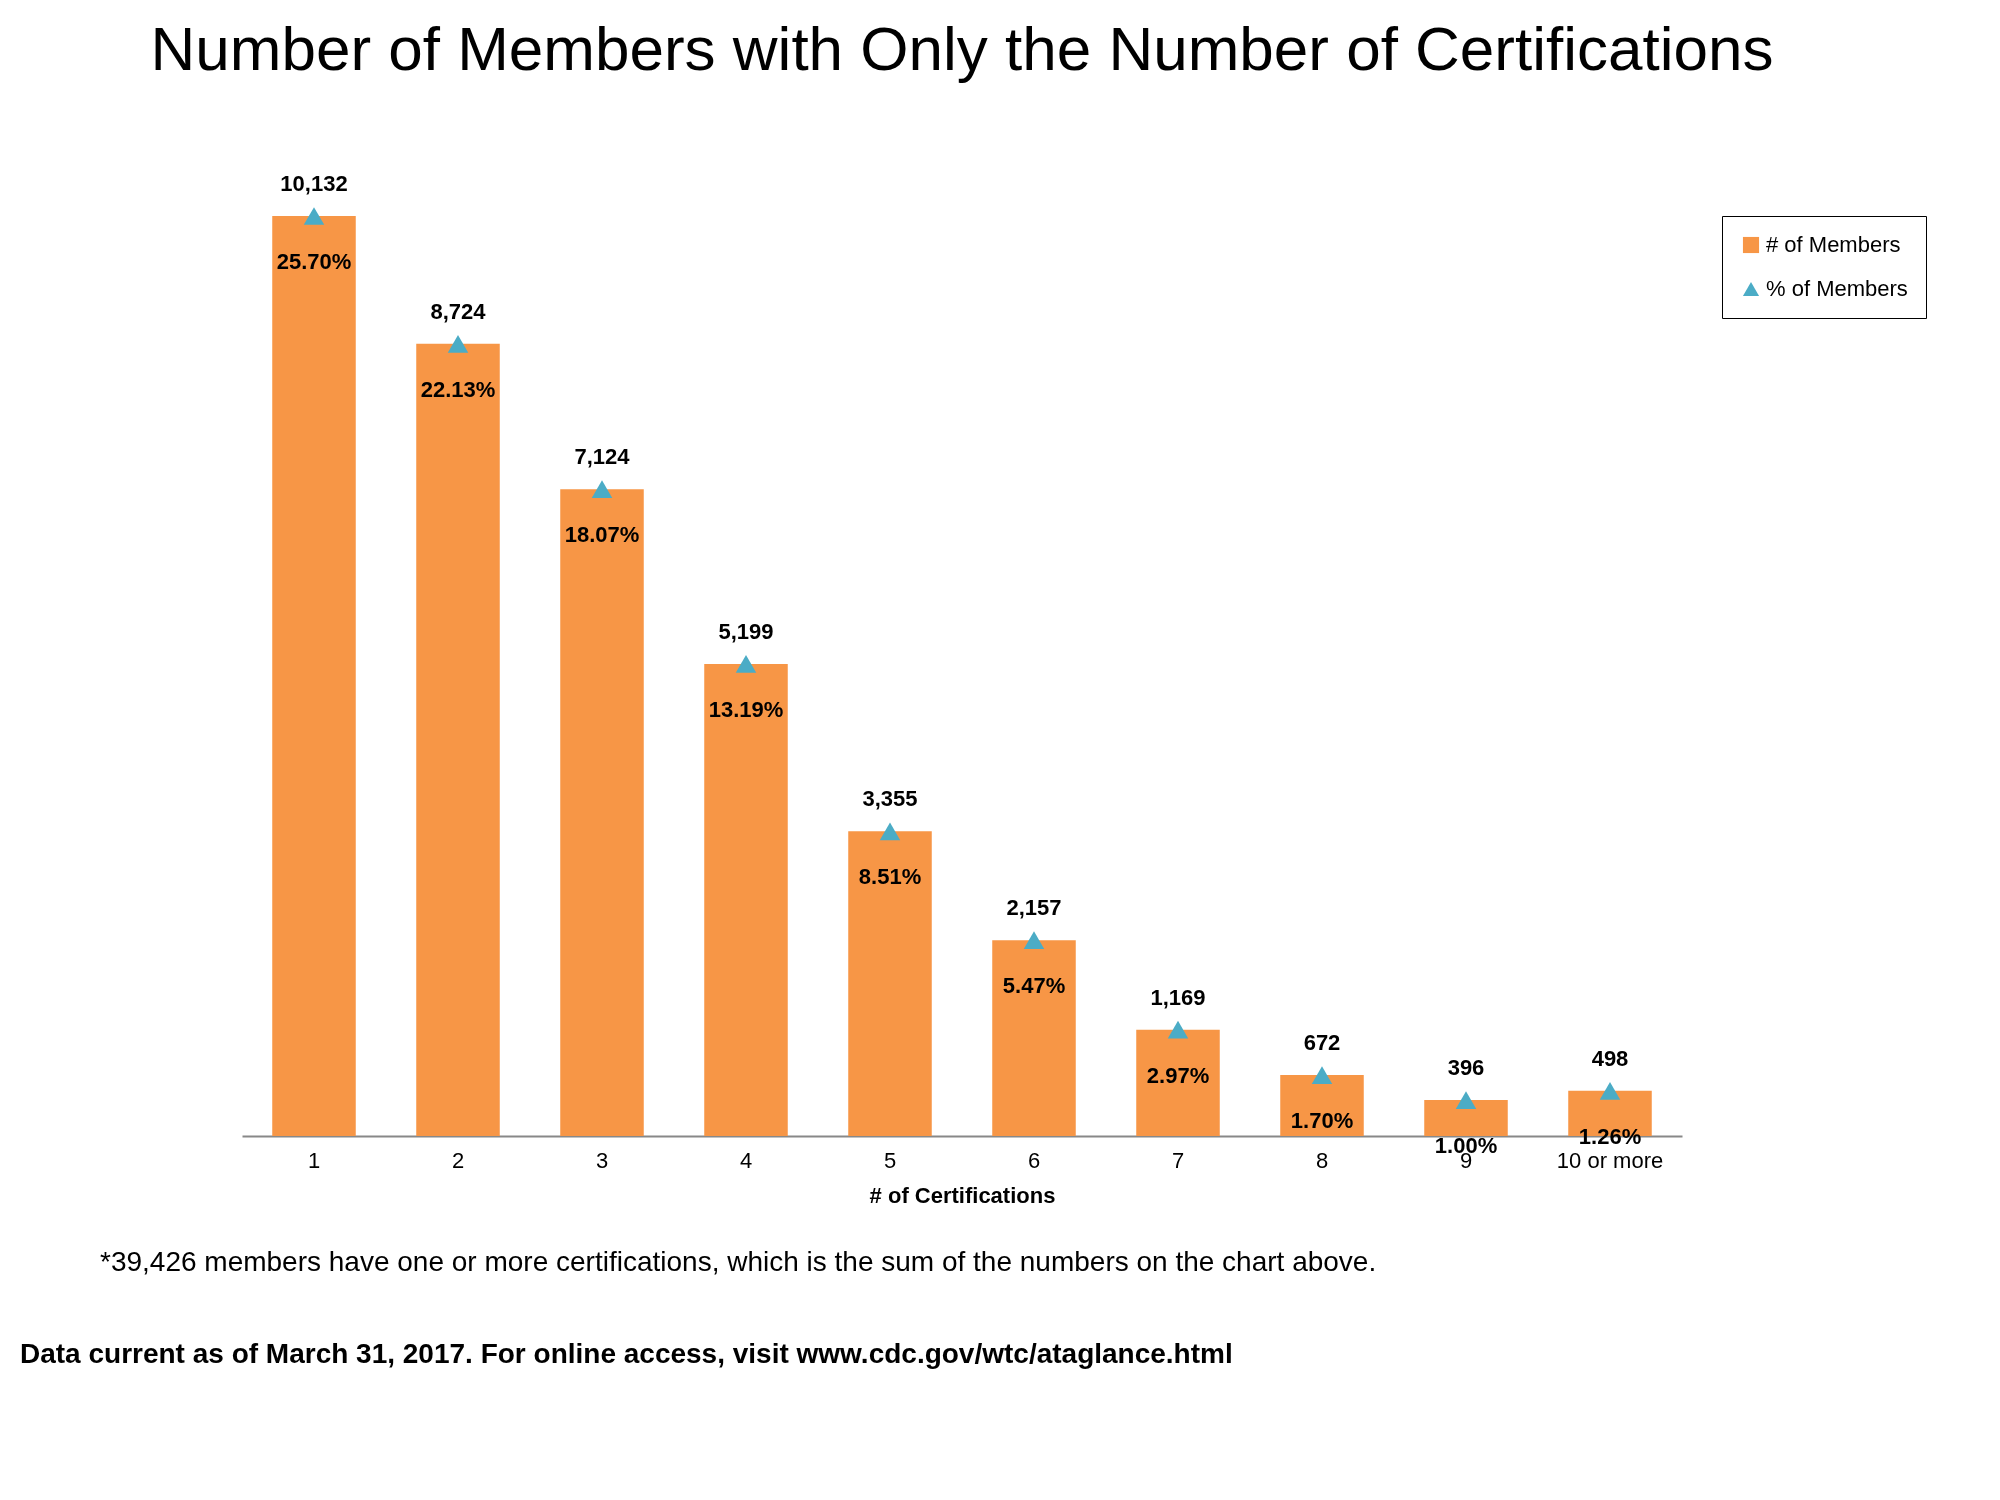 This screenshot has height=1500, width=2000. What do you see at coordinates (602, 535) in the screenshot?
I see `data-label: 18.07%` at bounding box center [602, 535].